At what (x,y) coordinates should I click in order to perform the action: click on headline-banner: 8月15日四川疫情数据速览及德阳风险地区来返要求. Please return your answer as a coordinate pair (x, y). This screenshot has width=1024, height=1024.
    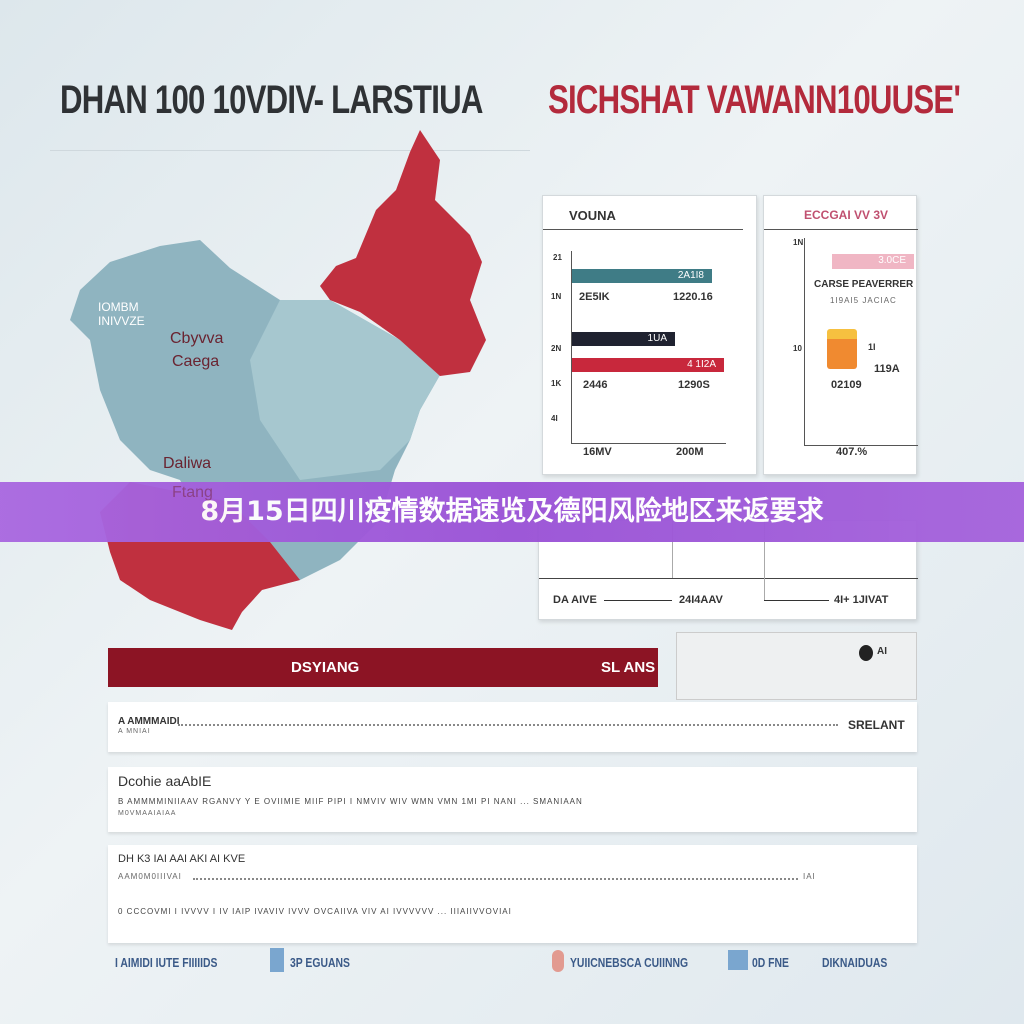
    Looking at the image, I should click on (512, 512).